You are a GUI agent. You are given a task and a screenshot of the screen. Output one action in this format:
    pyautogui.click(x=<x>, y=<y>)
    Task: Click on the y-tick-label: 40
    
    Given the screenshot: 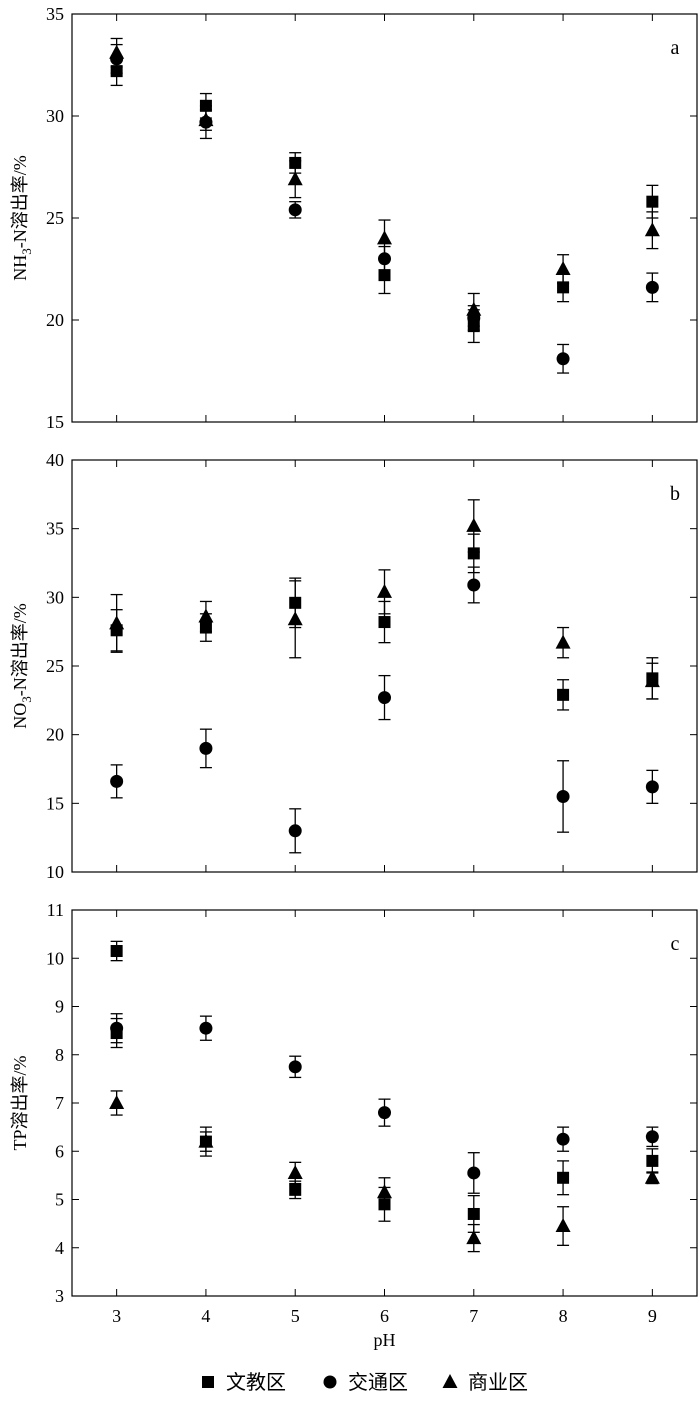 What is the action you would take?
    pyautogui.click(x=55, y=460)
    